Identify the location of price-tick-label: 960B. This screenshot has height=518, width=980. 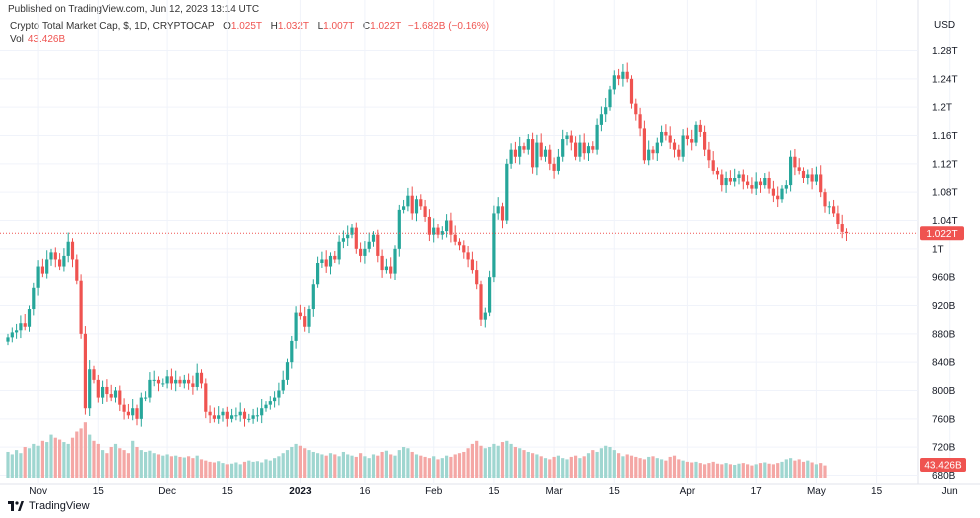
(944, 278).